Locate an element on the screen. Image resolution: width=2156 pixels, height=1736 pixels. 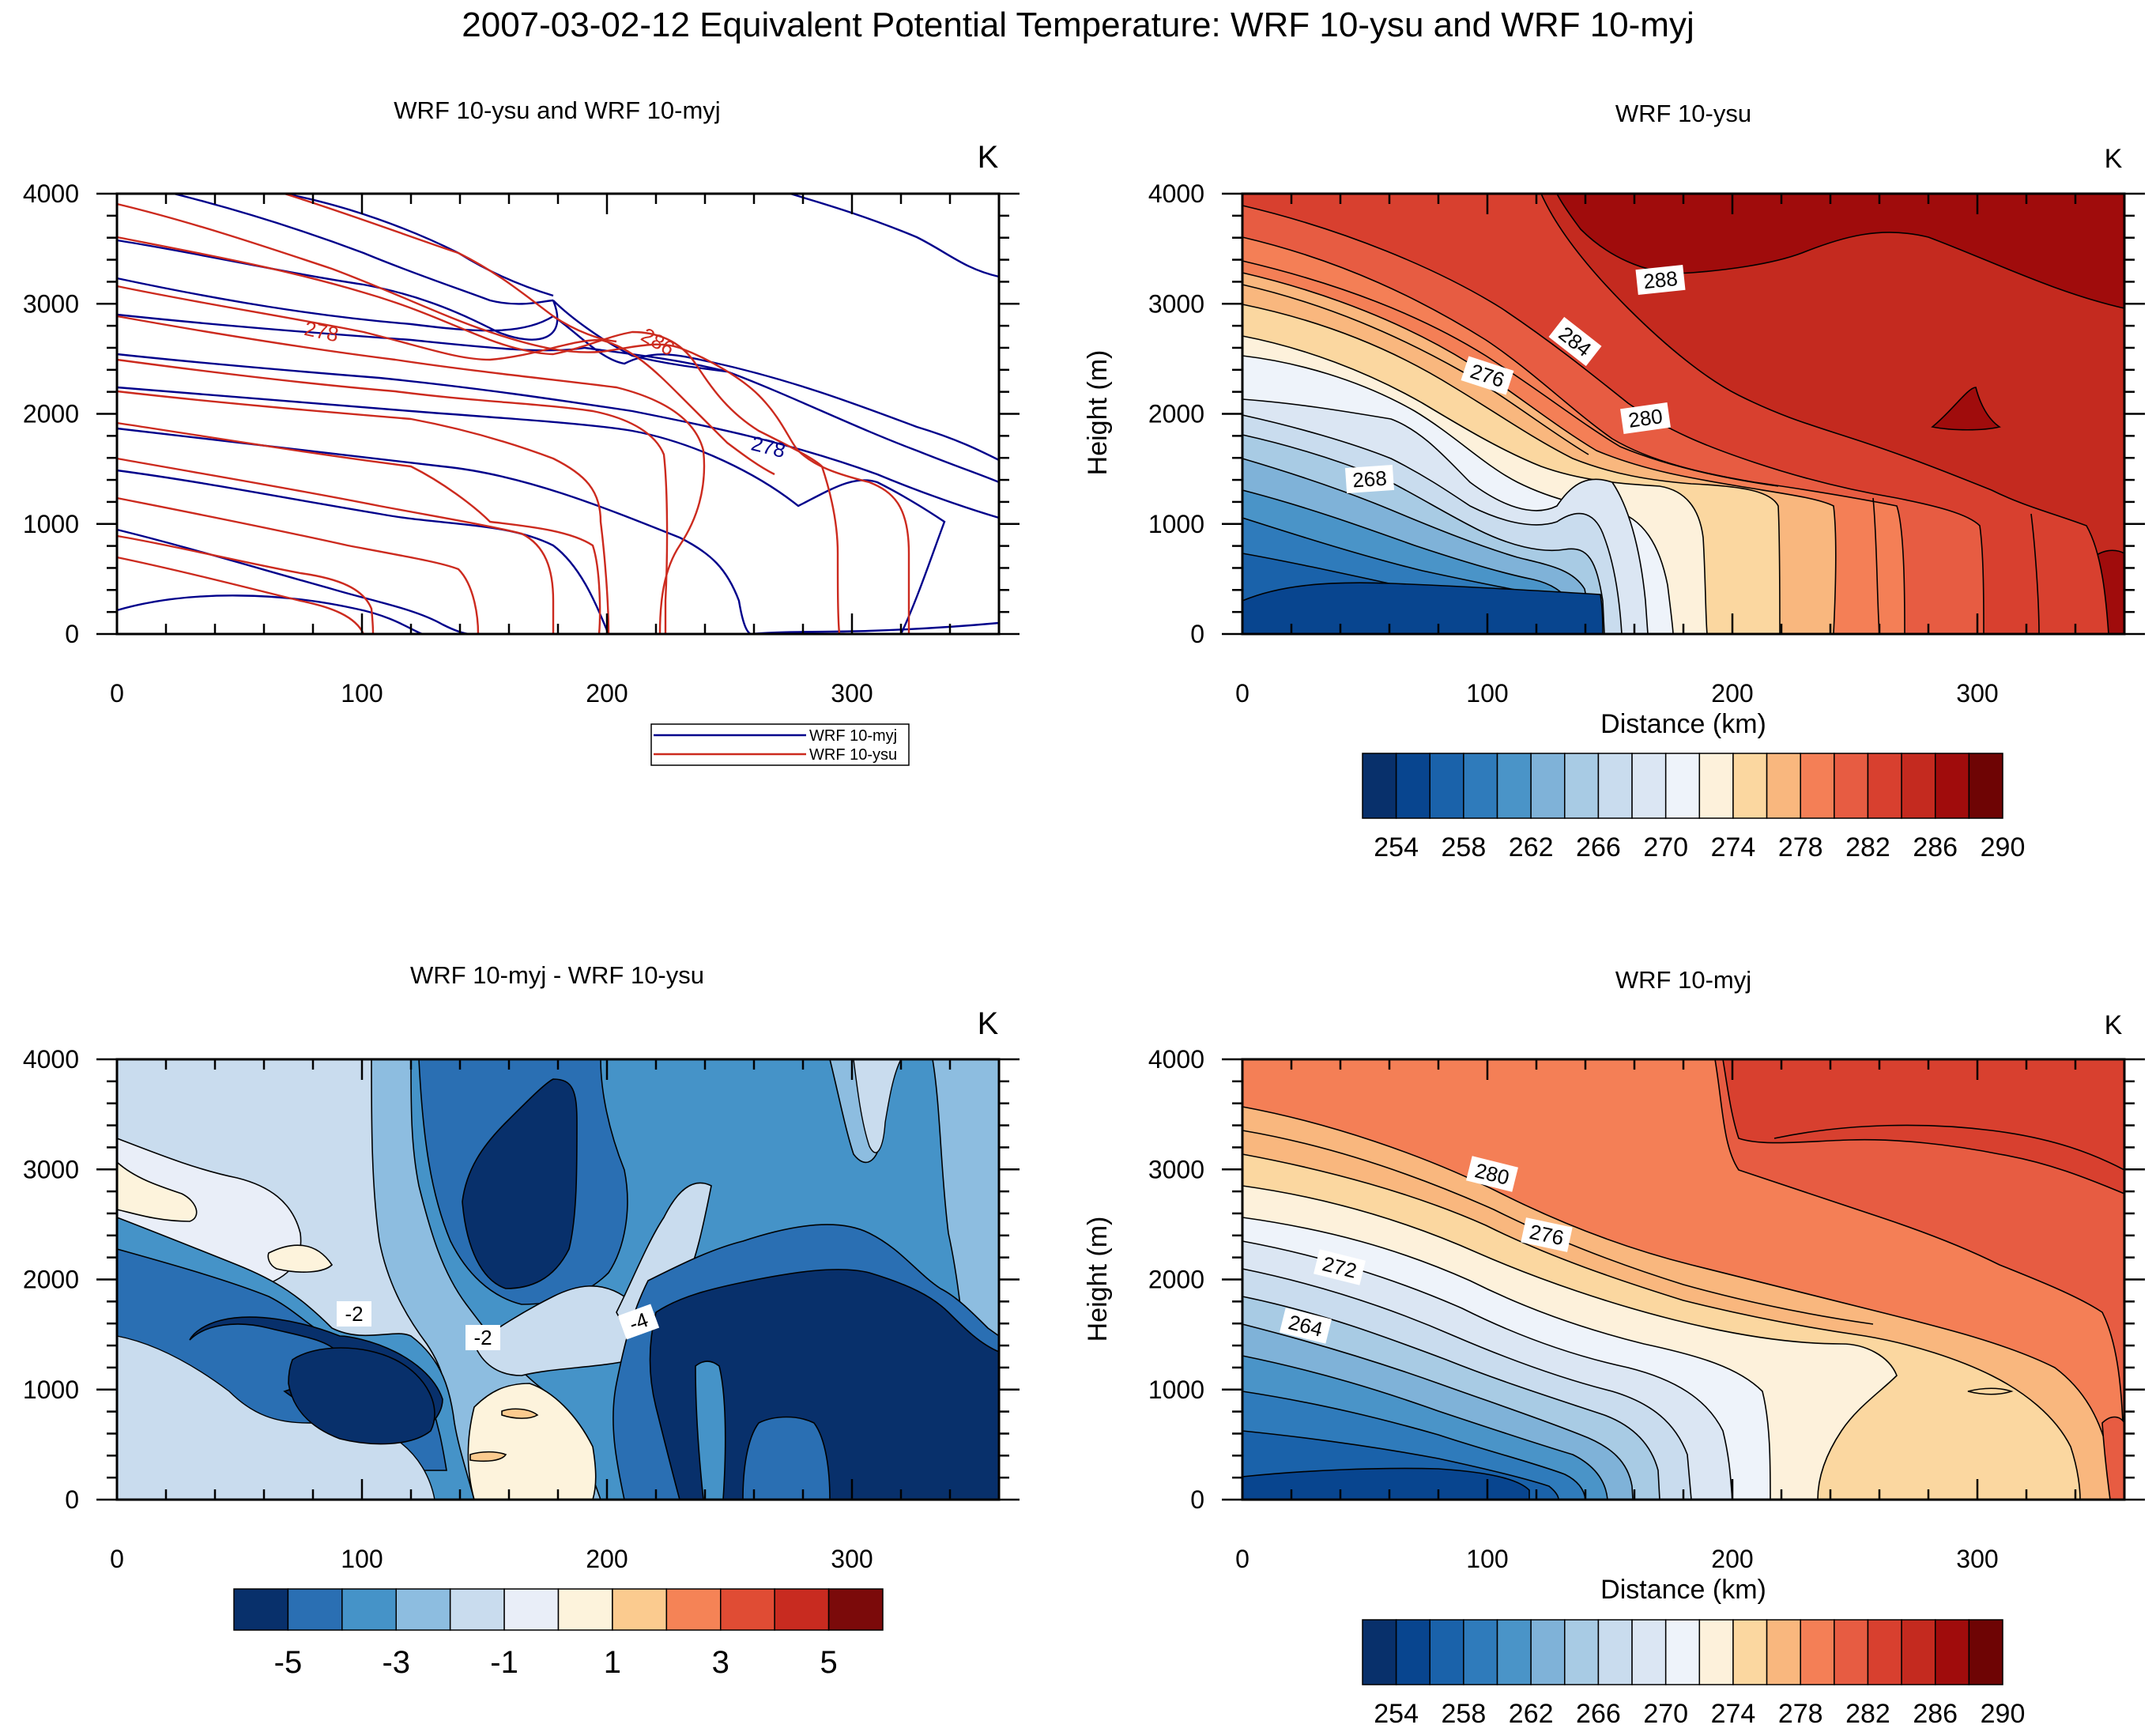
y-tick-label: 2000 is located at coordinates (51, 414).